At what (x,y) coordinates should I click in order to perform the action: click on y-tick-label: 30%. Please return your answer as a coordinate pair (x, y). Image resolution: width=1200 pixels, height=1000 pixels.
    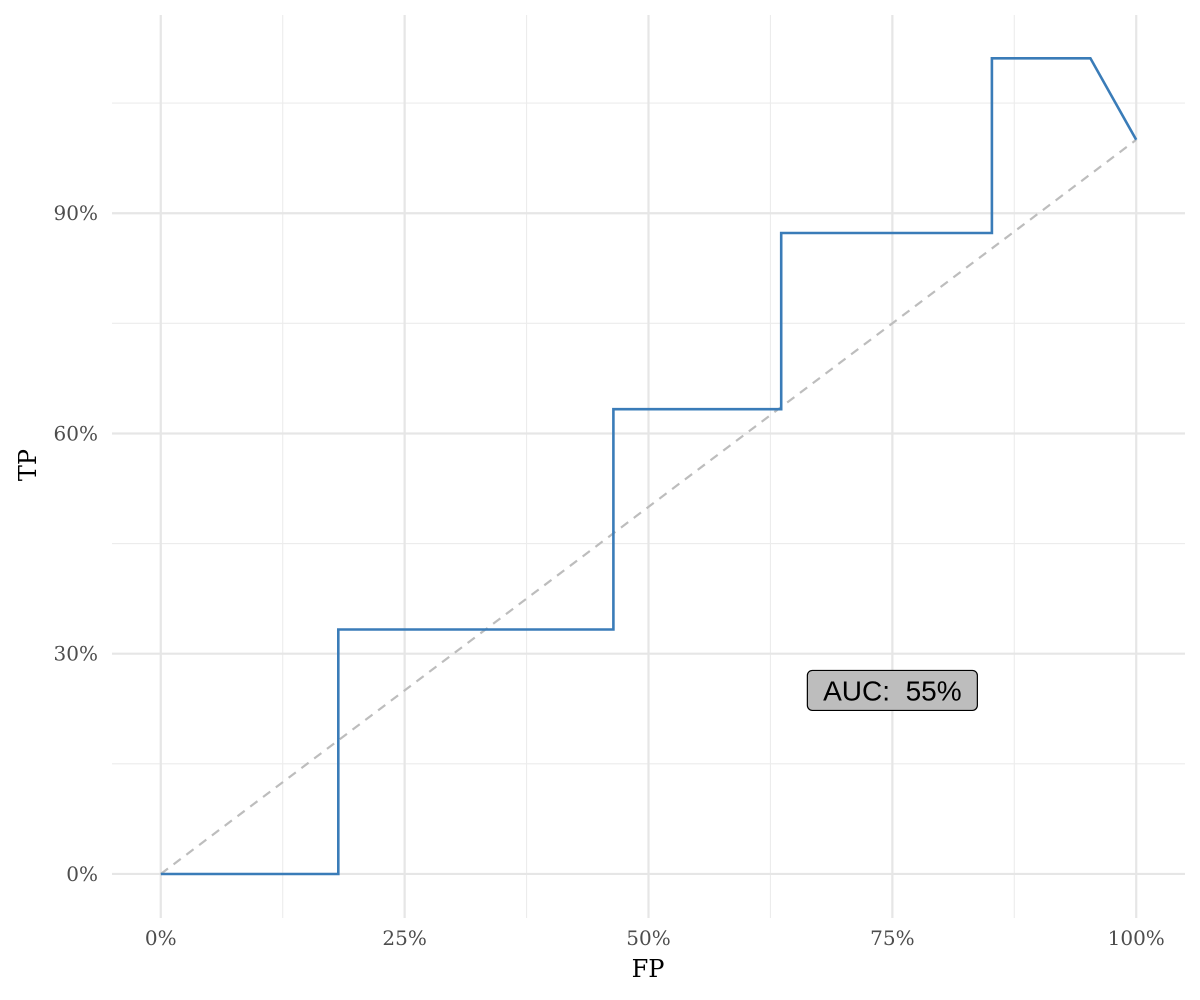
    Looking at the image, I should click on (76, 654).